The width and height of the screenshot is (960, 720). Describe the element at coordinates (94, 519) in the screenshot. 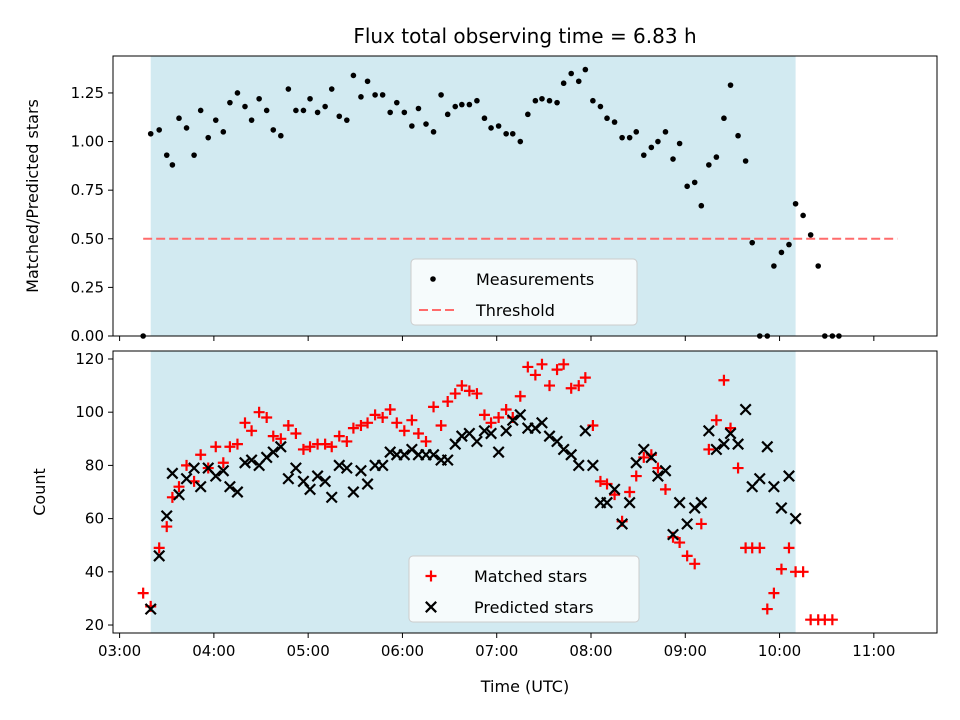

I see `y-tick-label: 60` at that location.